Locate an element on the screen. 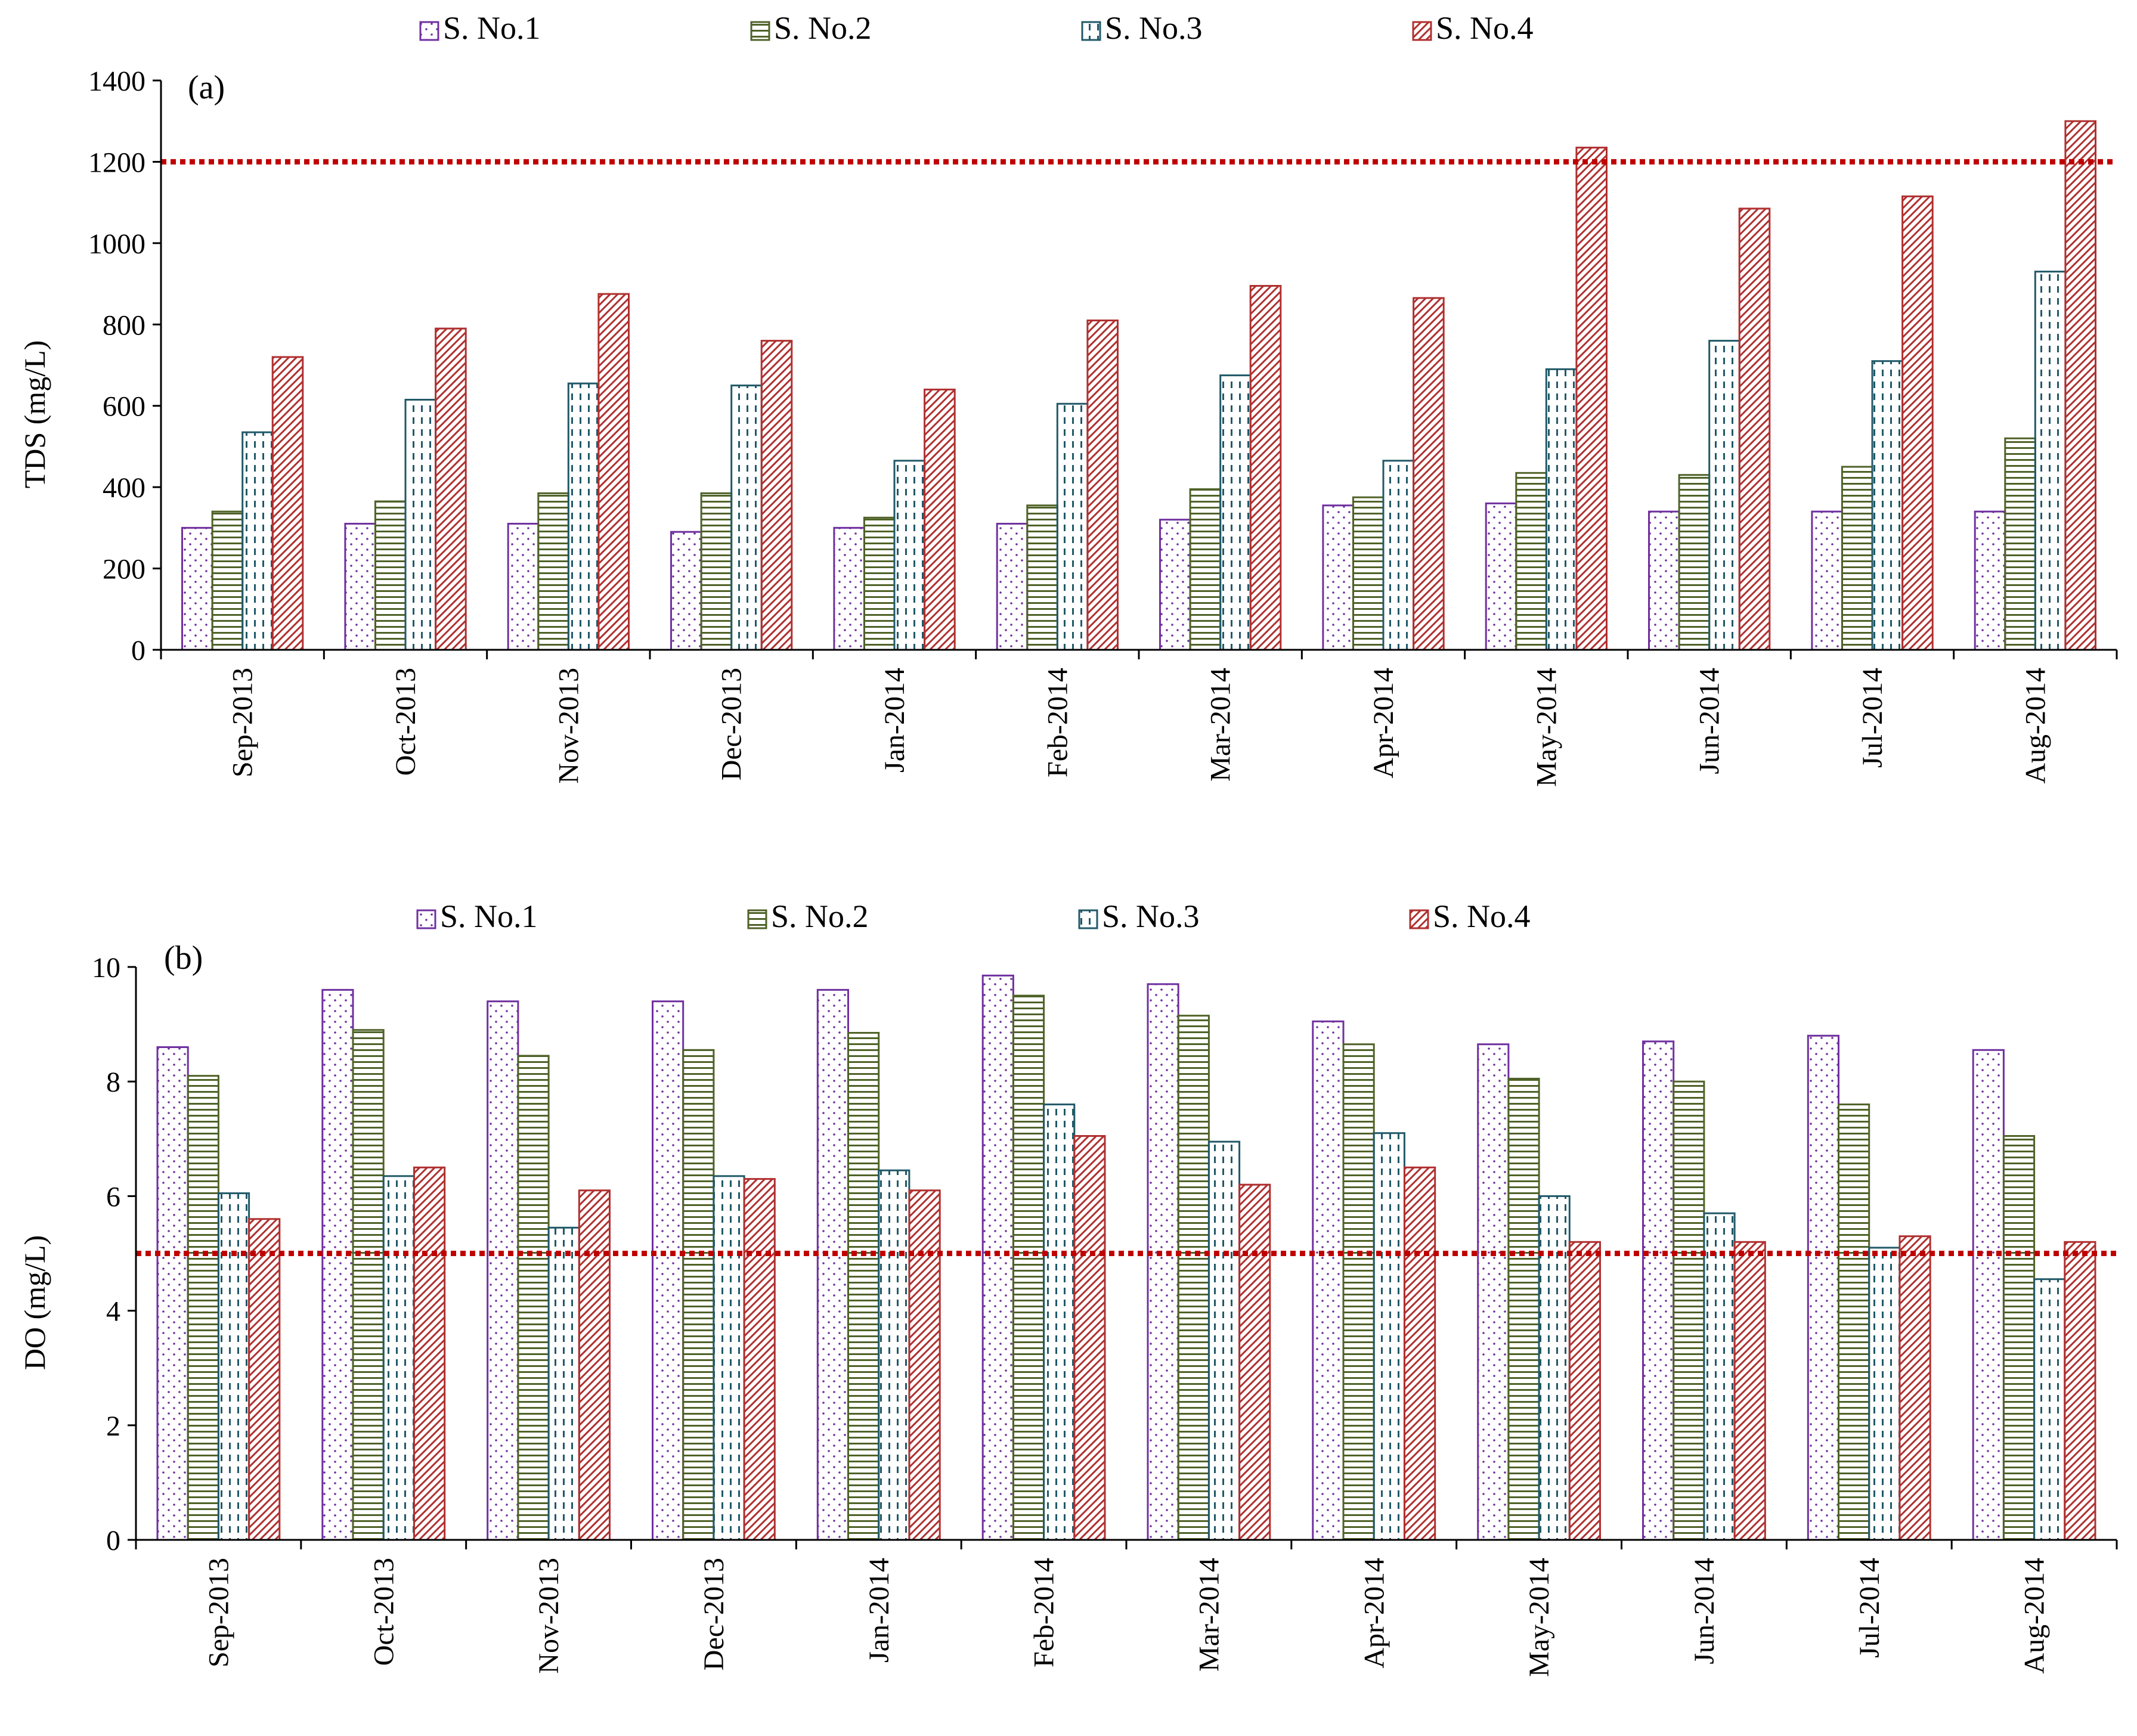  x-tick-label-b: Jun-2014 is located at coordinates (1704, 1611).